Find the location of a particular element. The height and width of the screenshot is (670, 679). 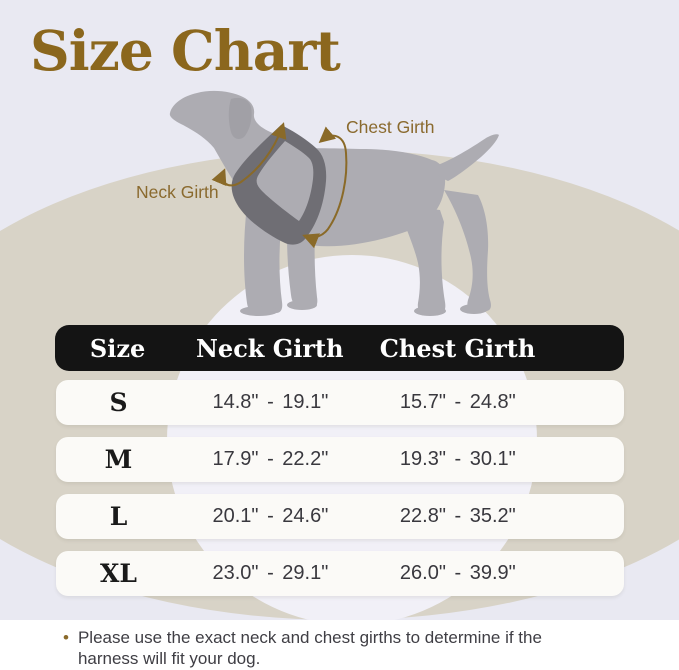

chest-girth-value: 22.8" - 35.2" is located at coordinates (457, 516).